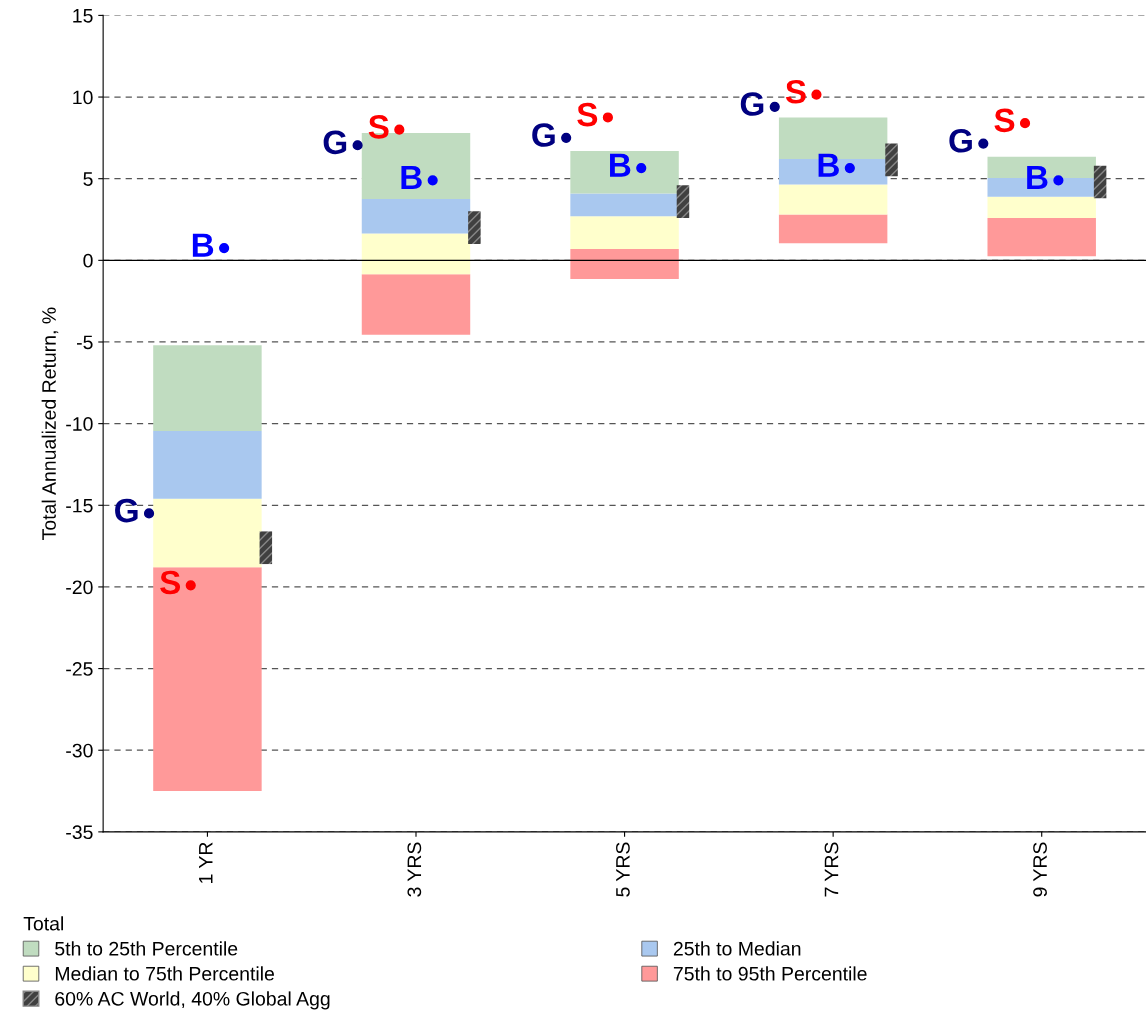 The width and height of the screenshot is (1146, 1027). I want to click on y-tick-label: -25, so click(79, 669).